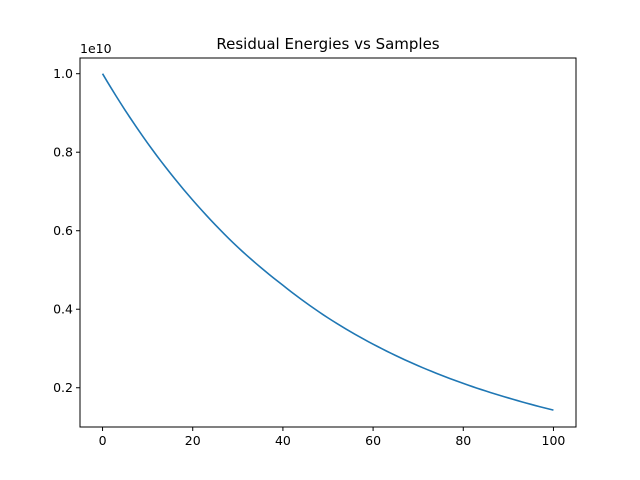  What do you see at coordinates (554, 440) in the screenshot?
I see `x-tick-label: 100` at bounding box center [554, 440].